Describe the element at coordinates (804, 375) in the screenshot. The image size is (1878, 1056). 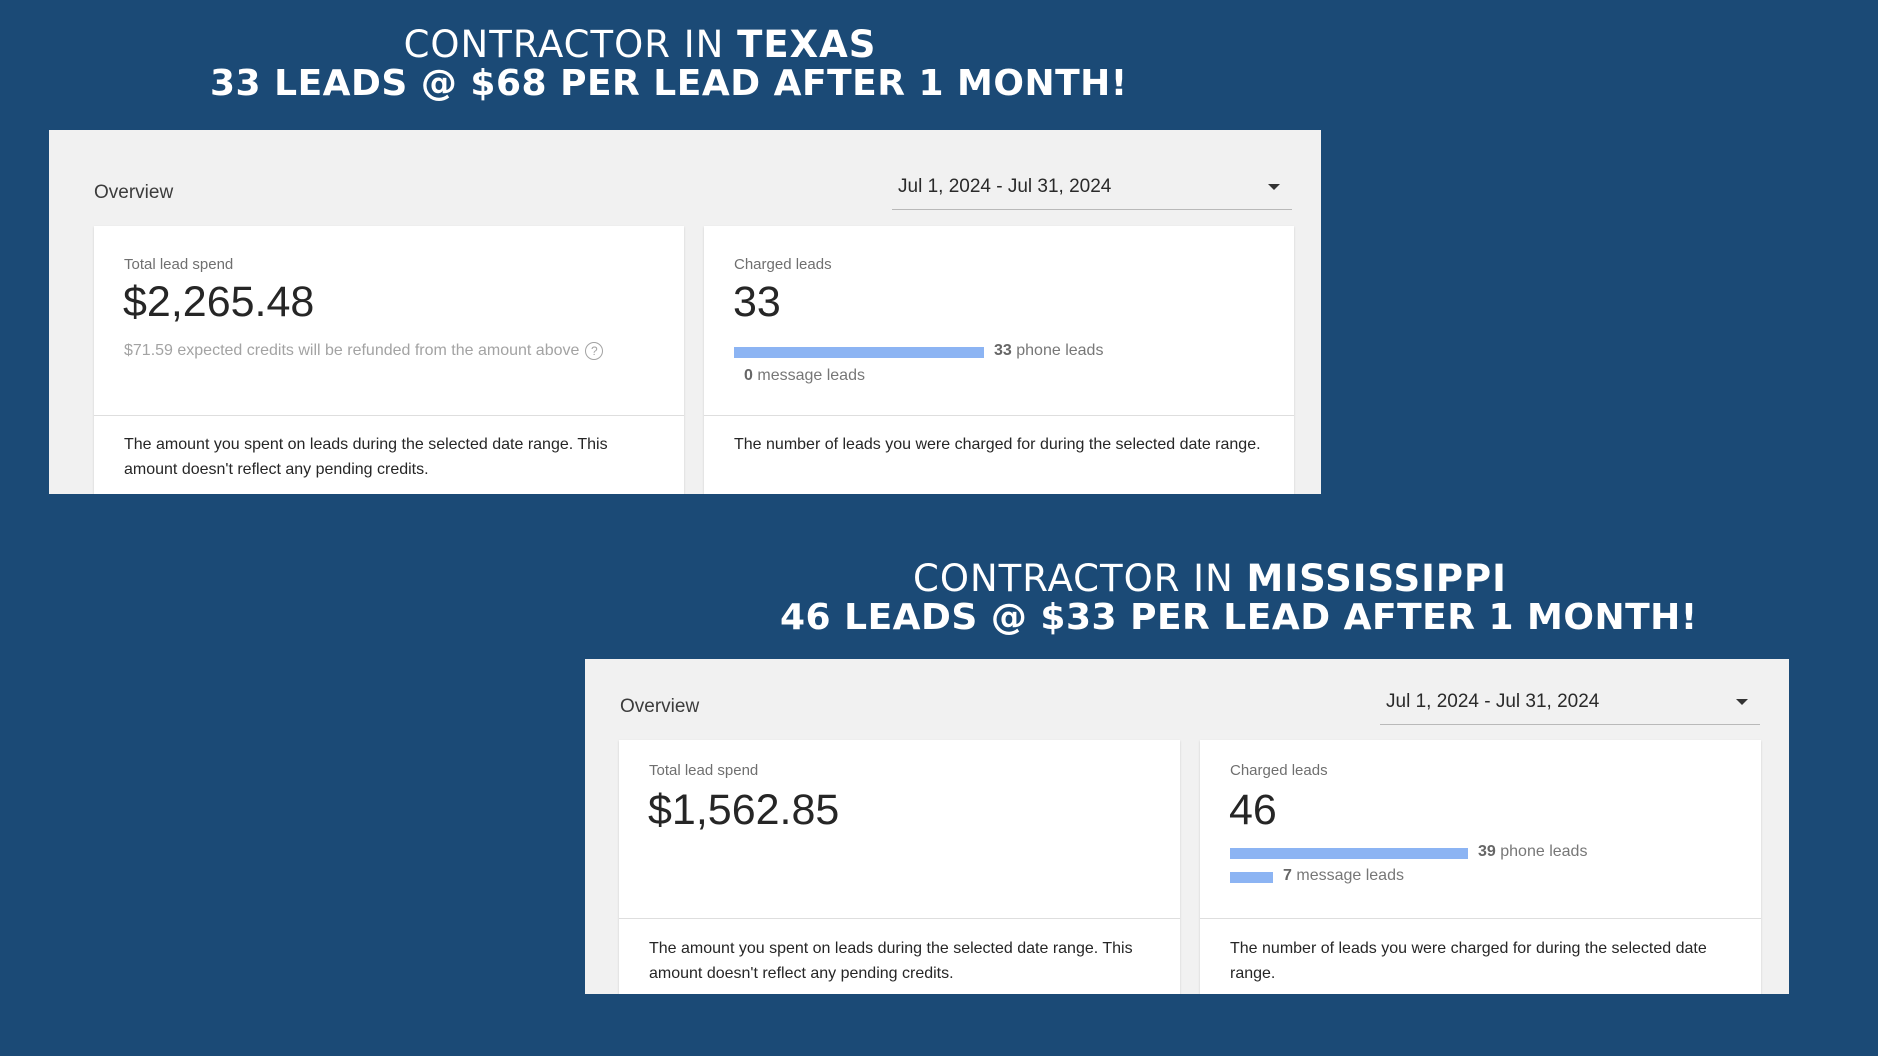
I see `message-leads-text: 0 message leads` at that location.